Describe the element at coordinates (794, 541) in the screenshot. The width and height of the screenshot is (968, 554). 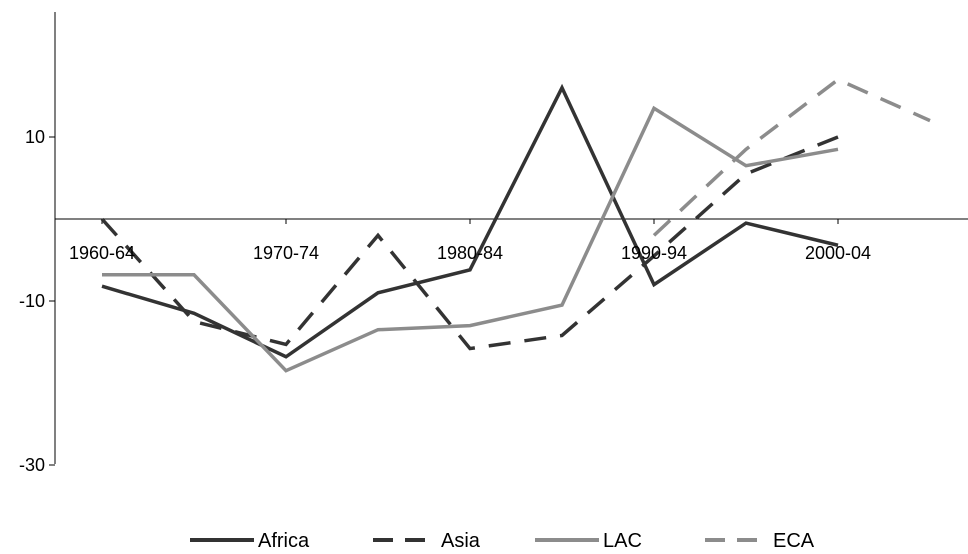
I see `legend-label-eca: ECA` at that location.